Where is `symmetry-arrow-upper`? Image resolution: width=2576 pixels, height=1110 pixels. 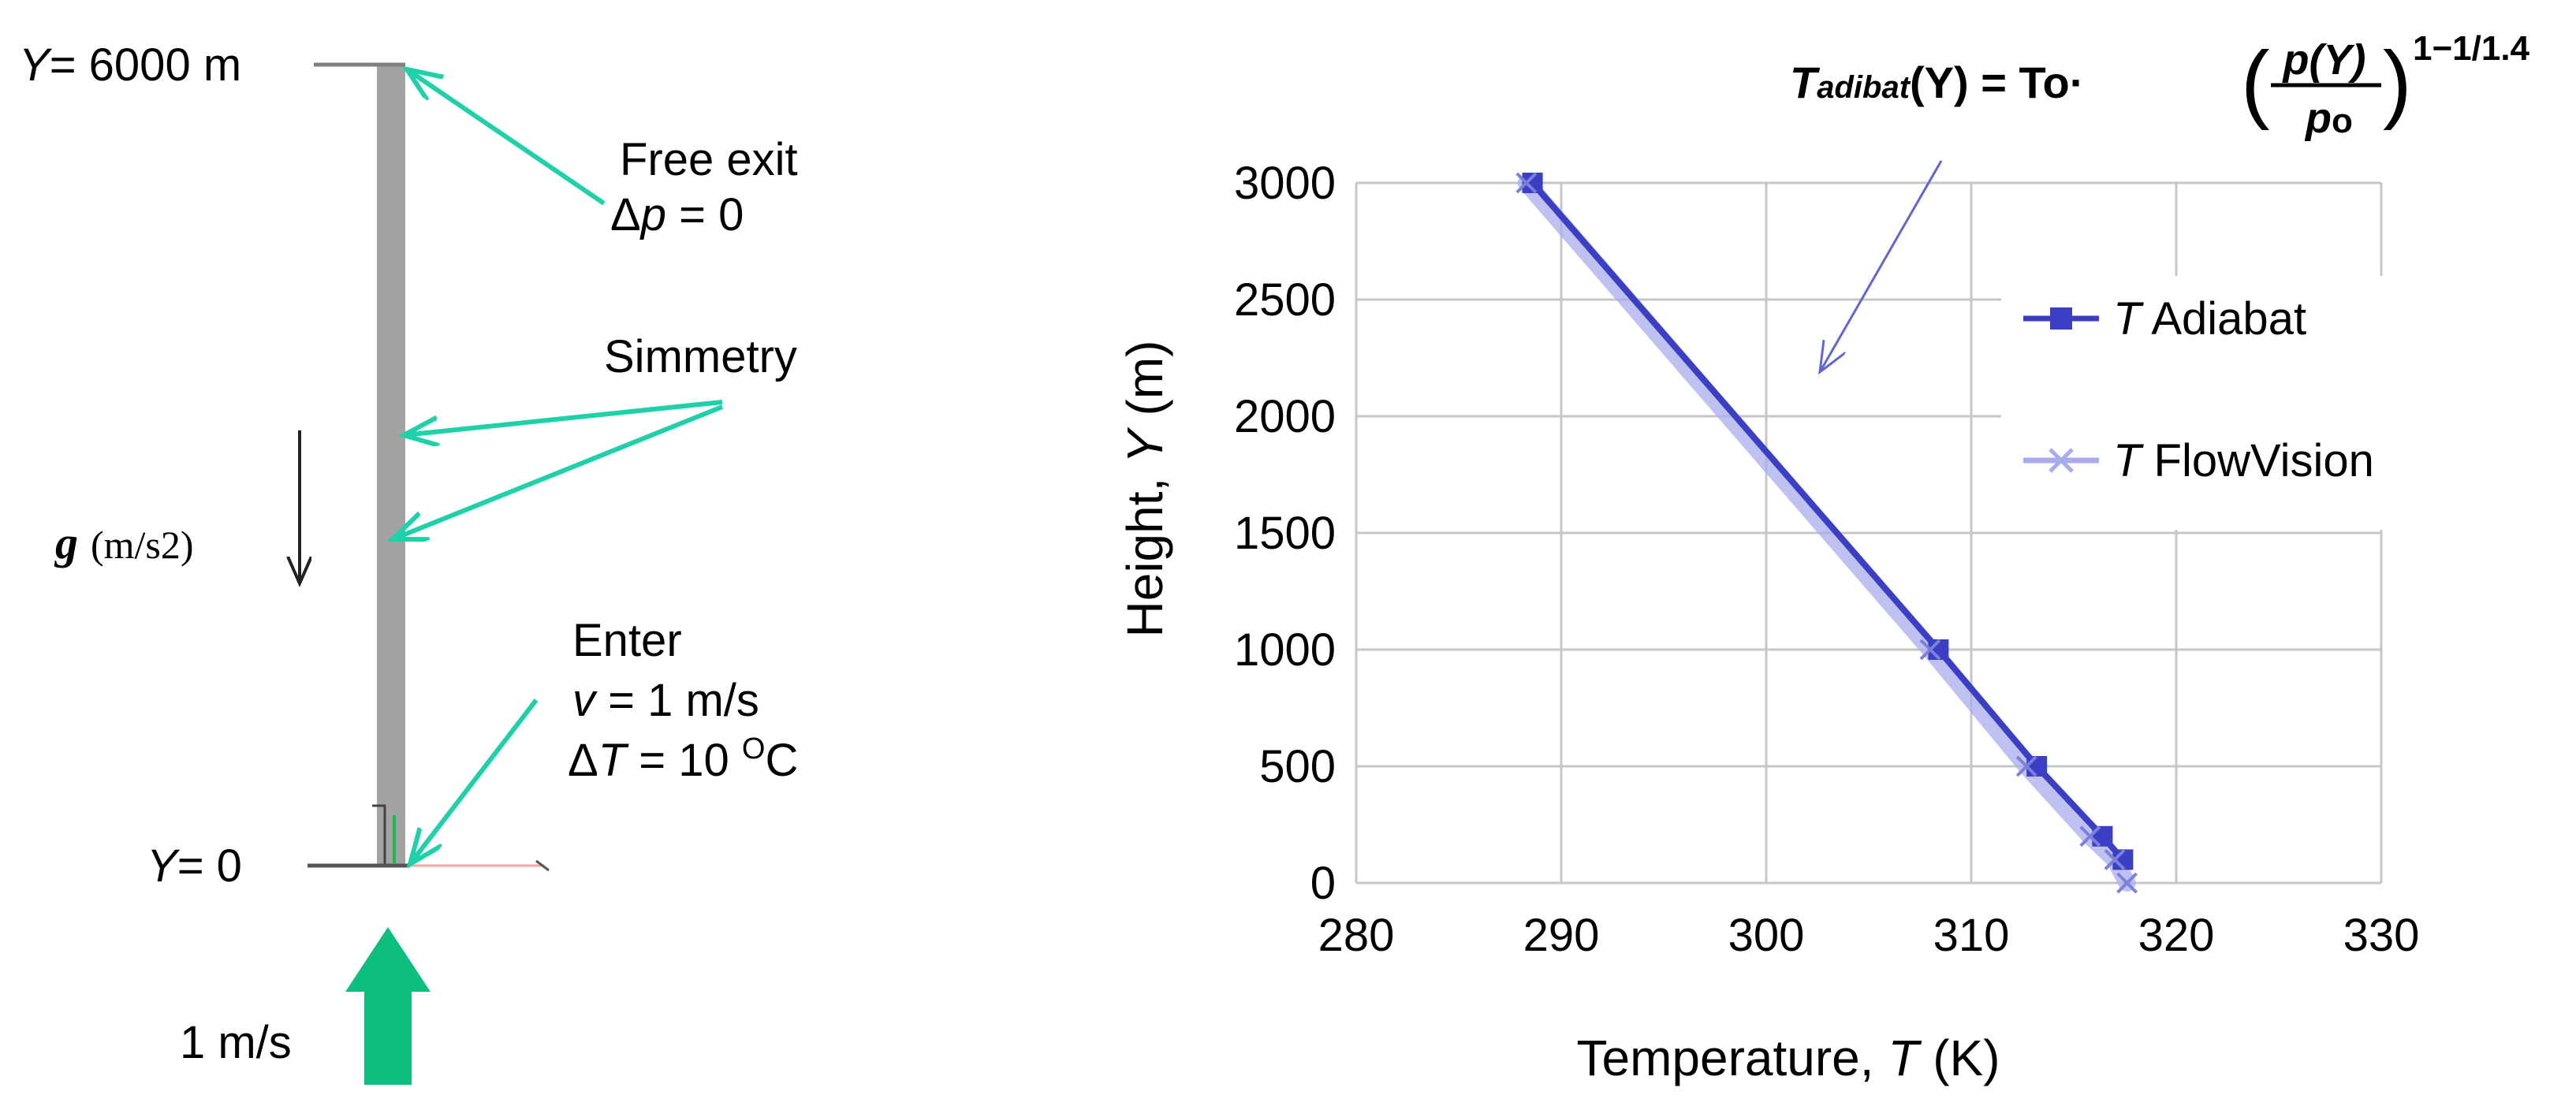
symmetry-arrow-upper is located at coordinates (563, 417).